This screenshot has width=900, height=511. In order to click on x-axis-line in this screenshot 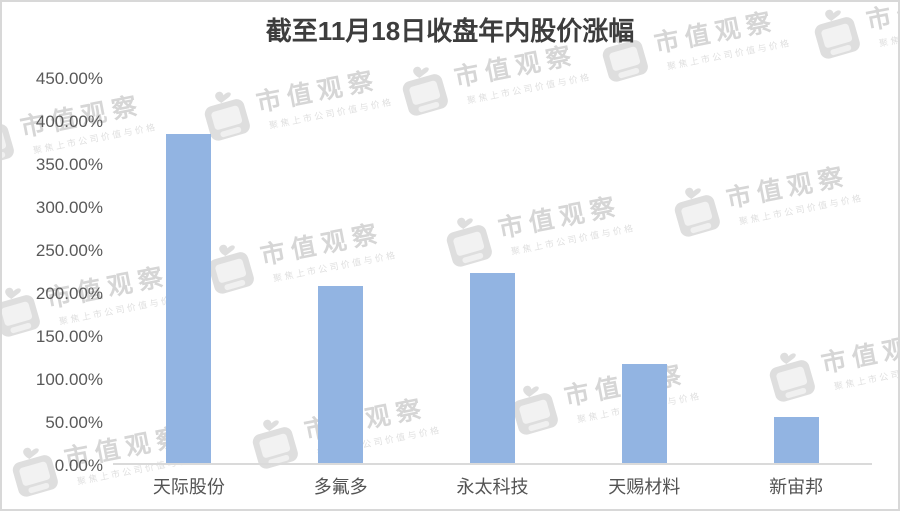, I will do `click(492, 464)`.